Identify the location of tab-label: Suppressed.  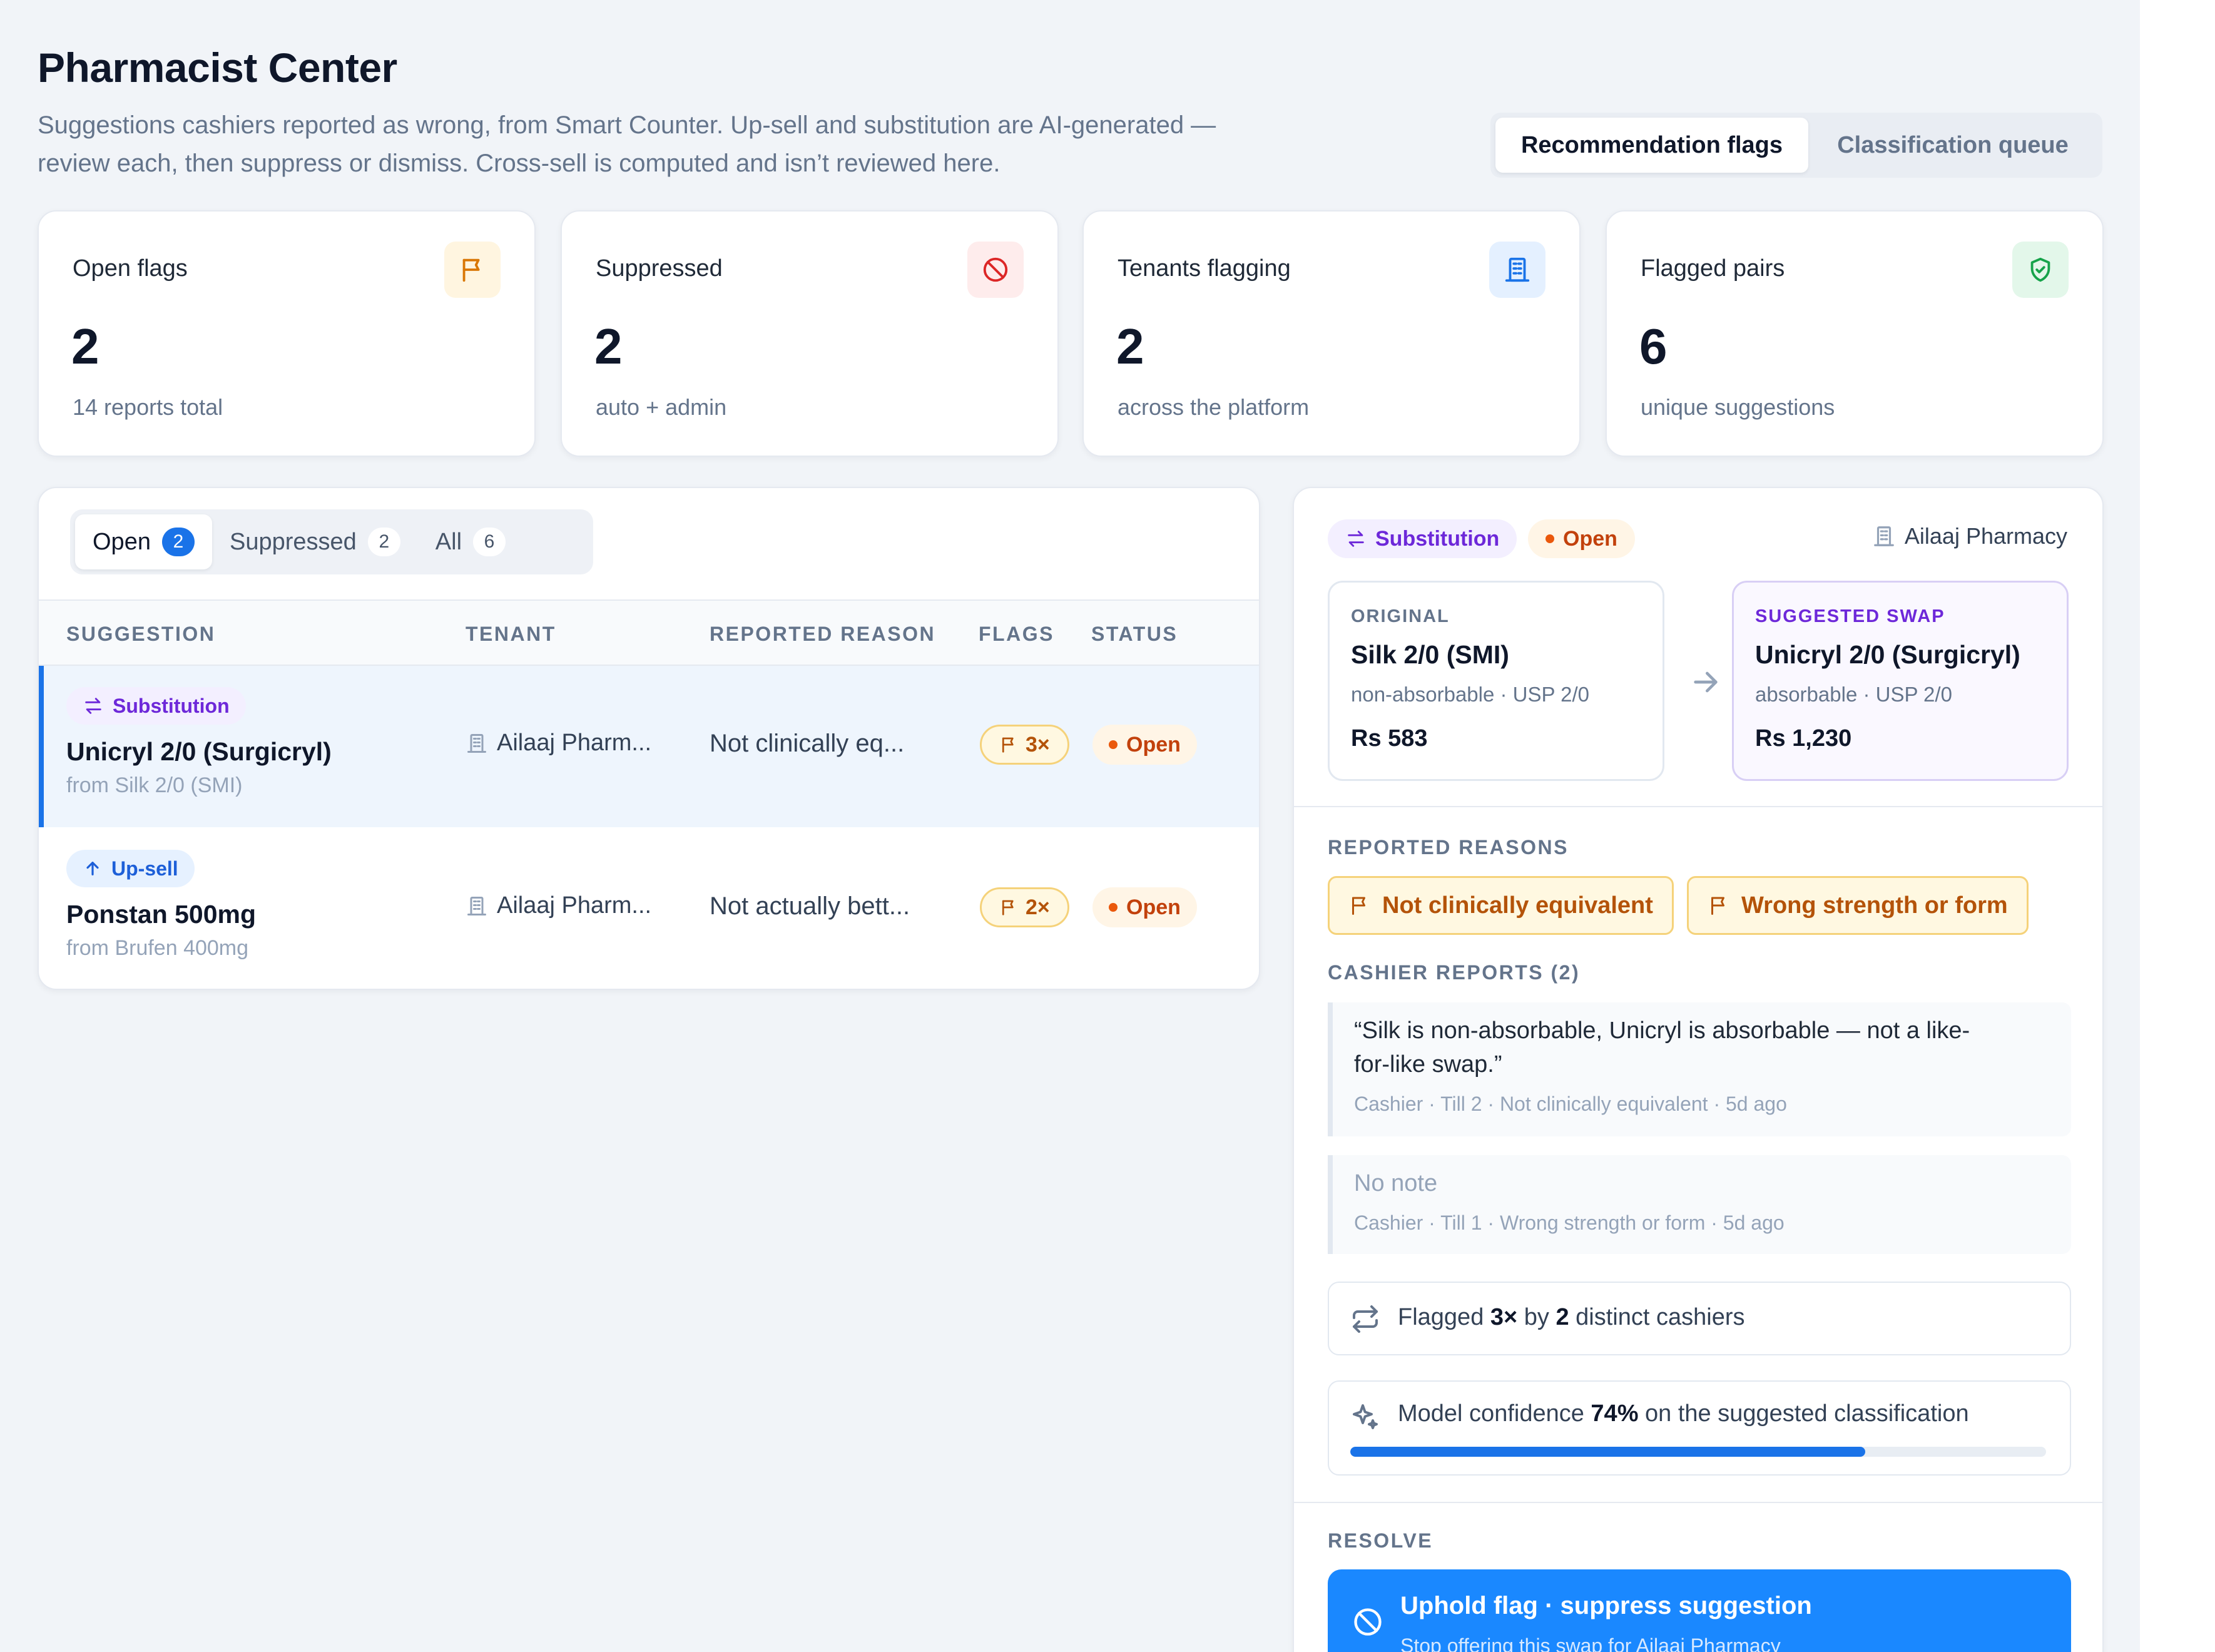
(293, 541).